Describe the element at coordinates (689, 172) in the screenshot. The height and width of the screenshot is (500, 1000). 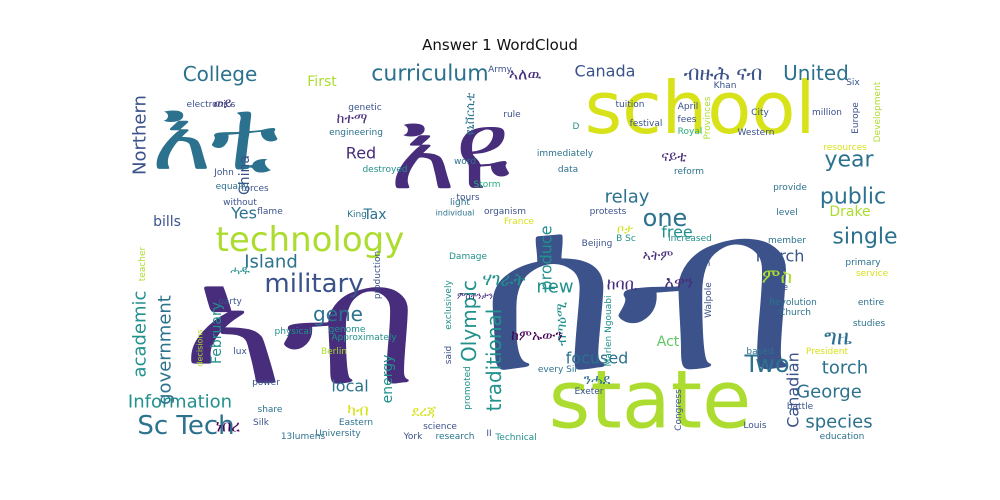
I see `word-104: reform` at that location.